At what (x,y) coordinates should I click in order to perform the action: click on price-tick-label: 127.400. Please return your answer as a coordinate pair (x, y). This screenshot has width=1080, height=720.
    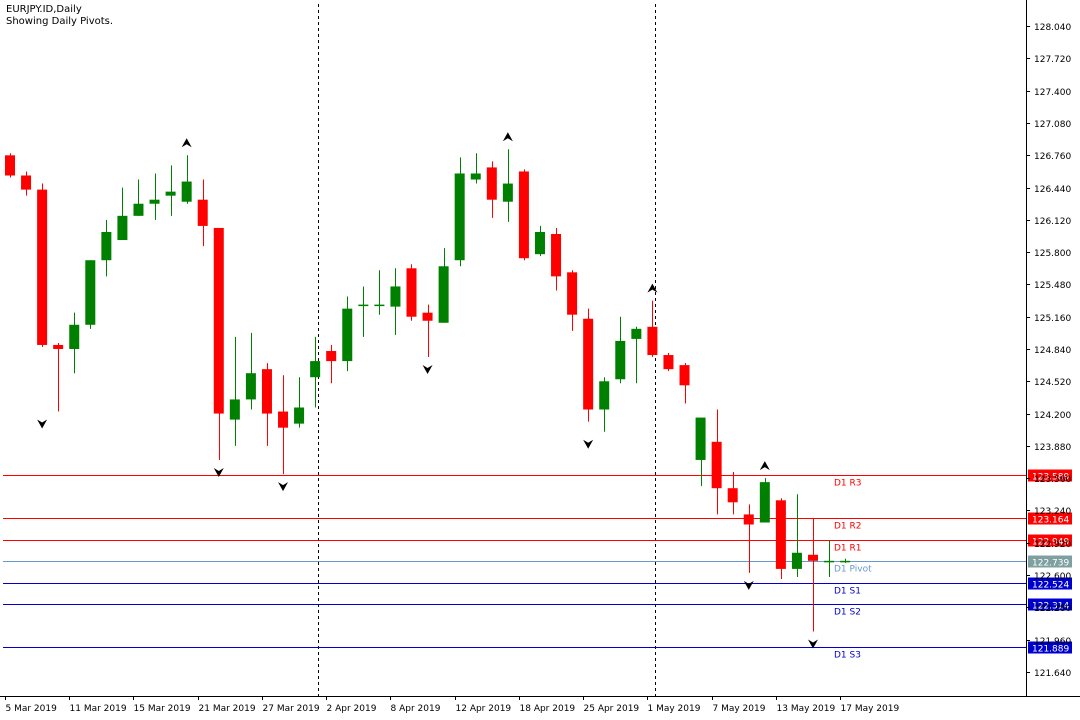
    Looking at the image, I should click on (1052, 93).